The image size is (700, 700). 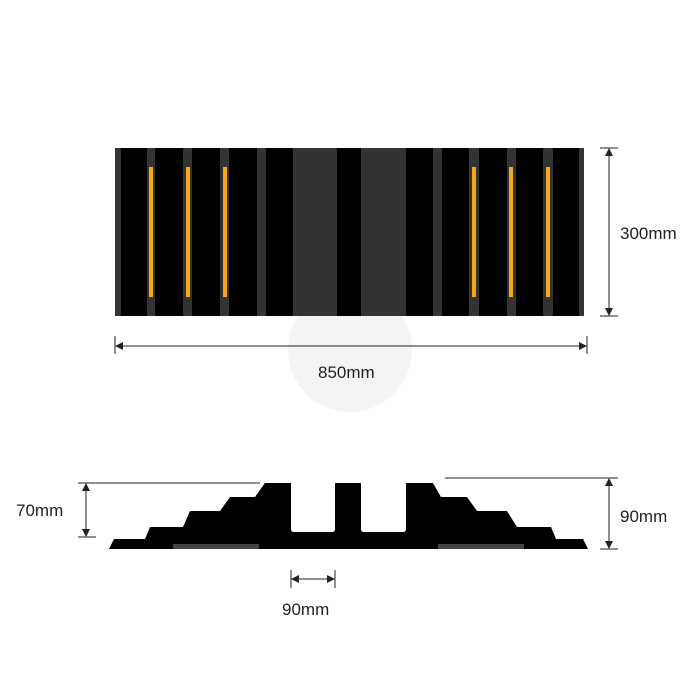 What do you see at coordinates (306, 609) in the screenshot?
I see `channel-width-label: 90mm` at bounding box center [306, 609].